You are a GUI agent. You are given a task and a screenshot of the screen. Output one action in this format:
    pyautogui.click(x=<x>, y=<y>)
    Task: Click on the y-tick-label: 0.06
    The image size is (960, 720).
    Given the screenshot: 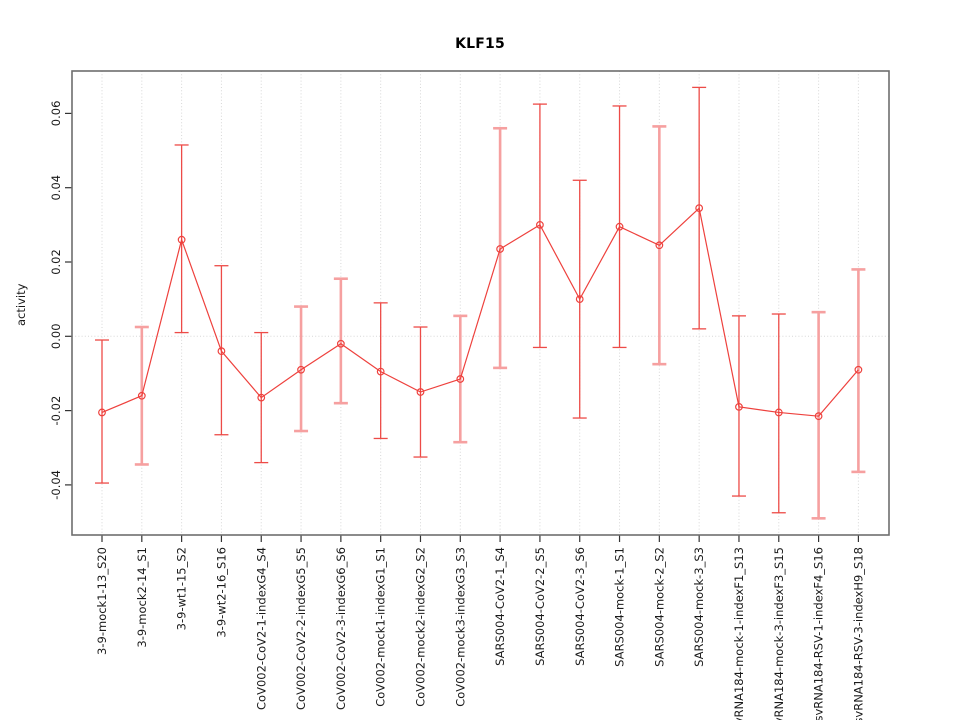 What is the action you would take?
    pyautogui.click(x=56, y=114)
    